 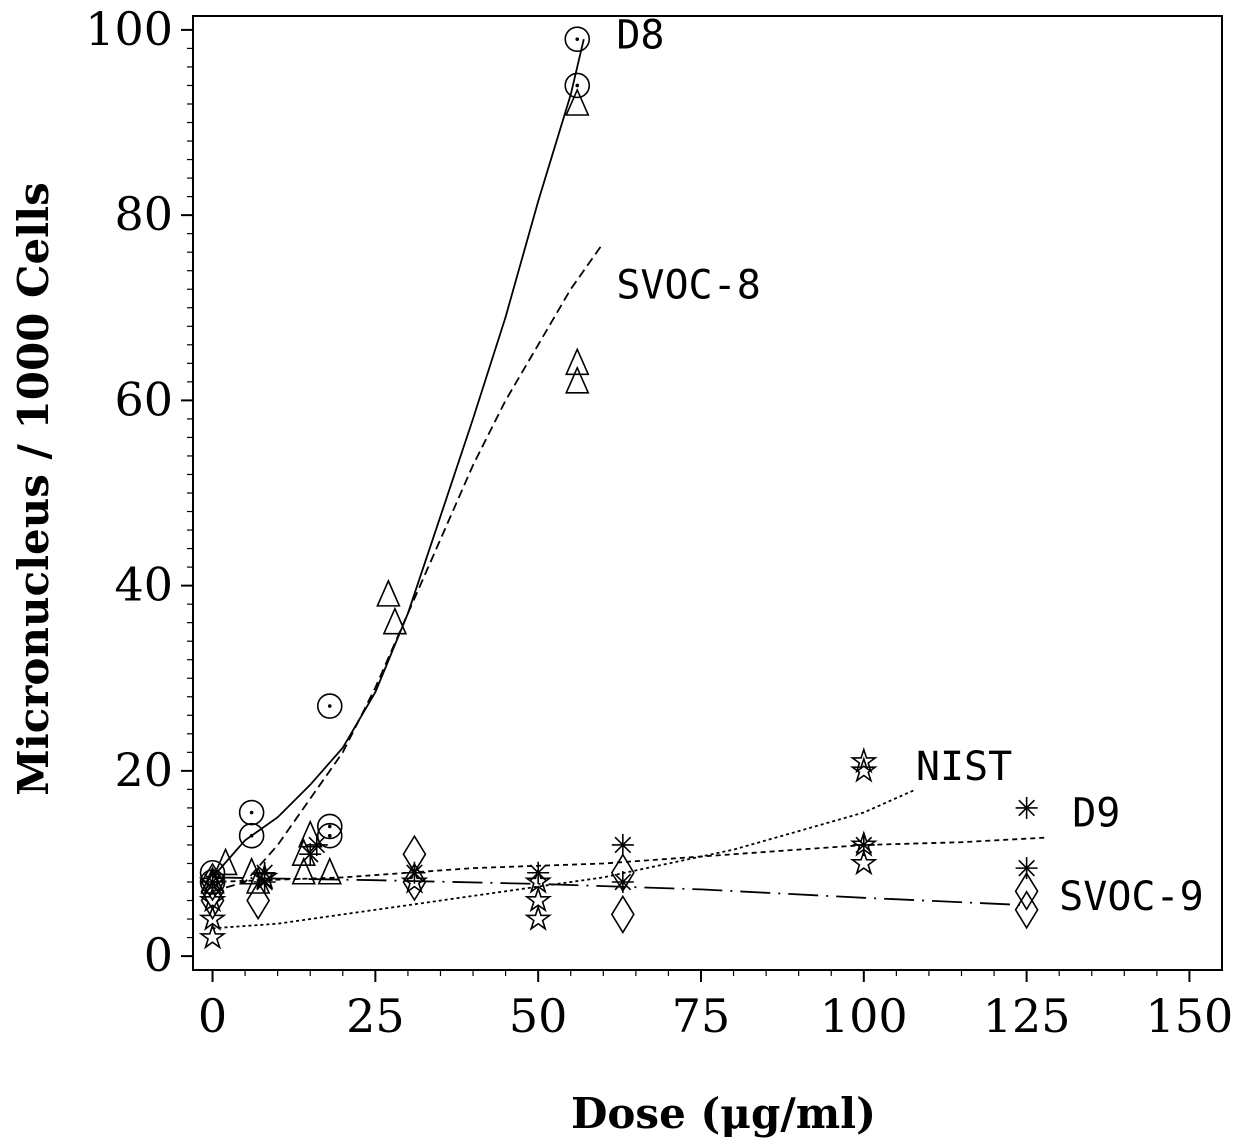 I want to click on x-tick-label: 0, so click(x=212, y=1016).